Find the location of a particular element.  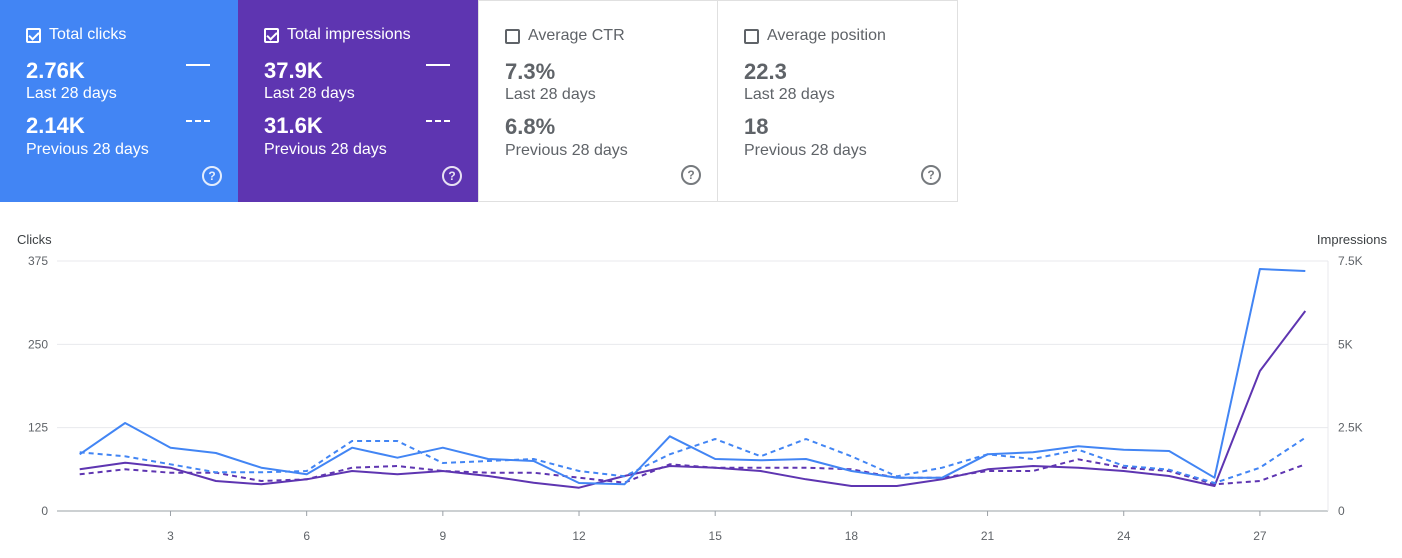

x-tick-label: 18 is located at coordinates (852, 536).